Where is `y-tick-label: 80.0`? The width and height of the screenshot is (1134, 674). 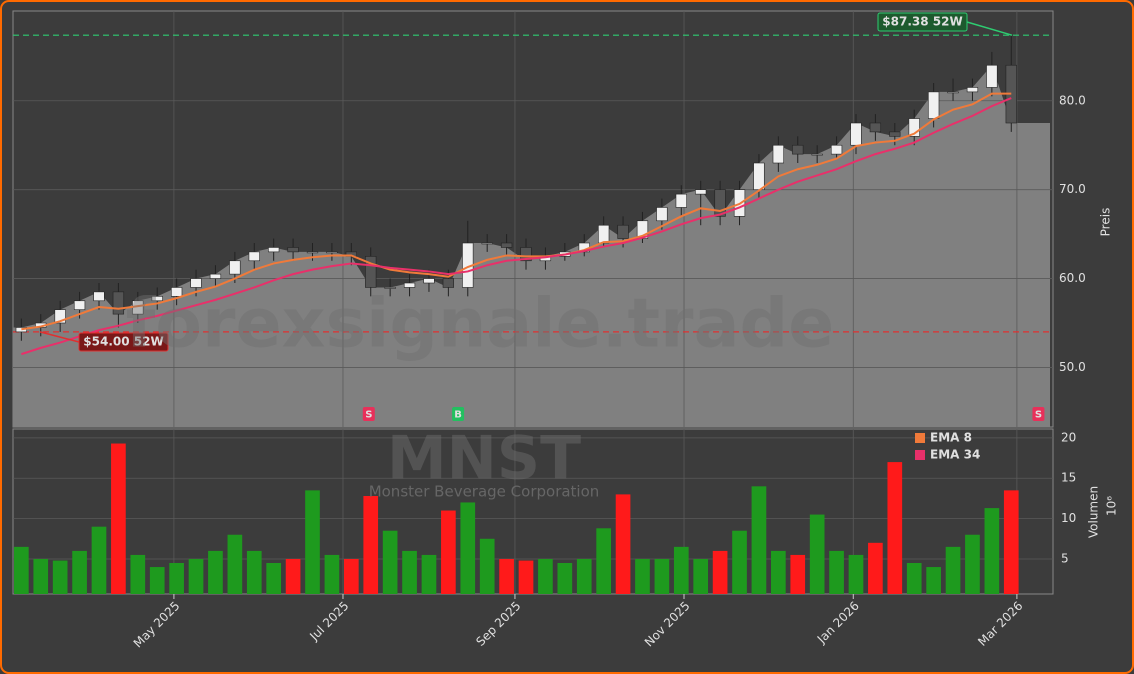
y-tick-label: 80.0 is located at coordinates (1072, 100).